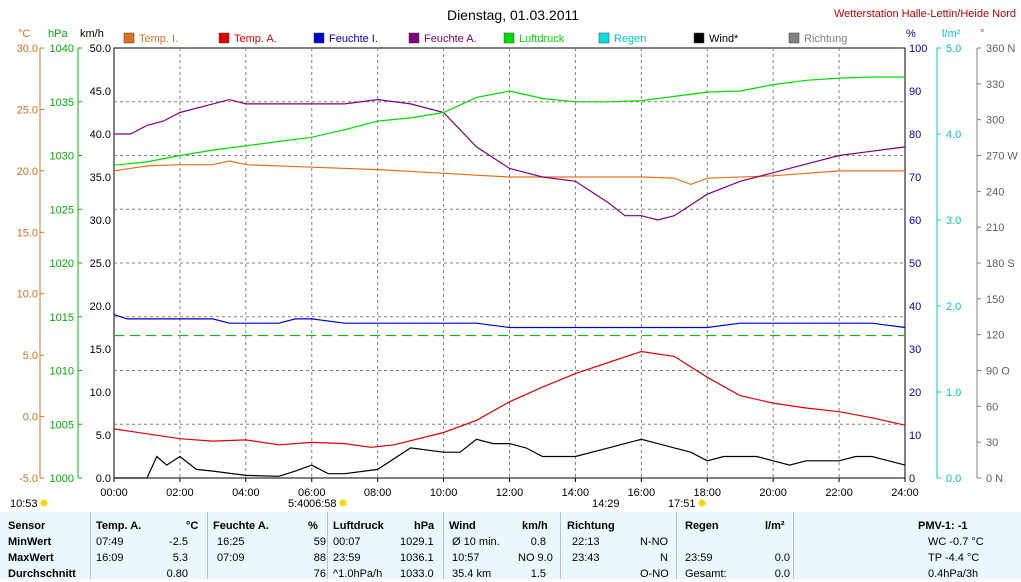 The image size is (1021, 582). What do you see at coordinates (995, 192) in the screenshot?
I see `direction-tick-label: 240` at bounding box center [995, 192].